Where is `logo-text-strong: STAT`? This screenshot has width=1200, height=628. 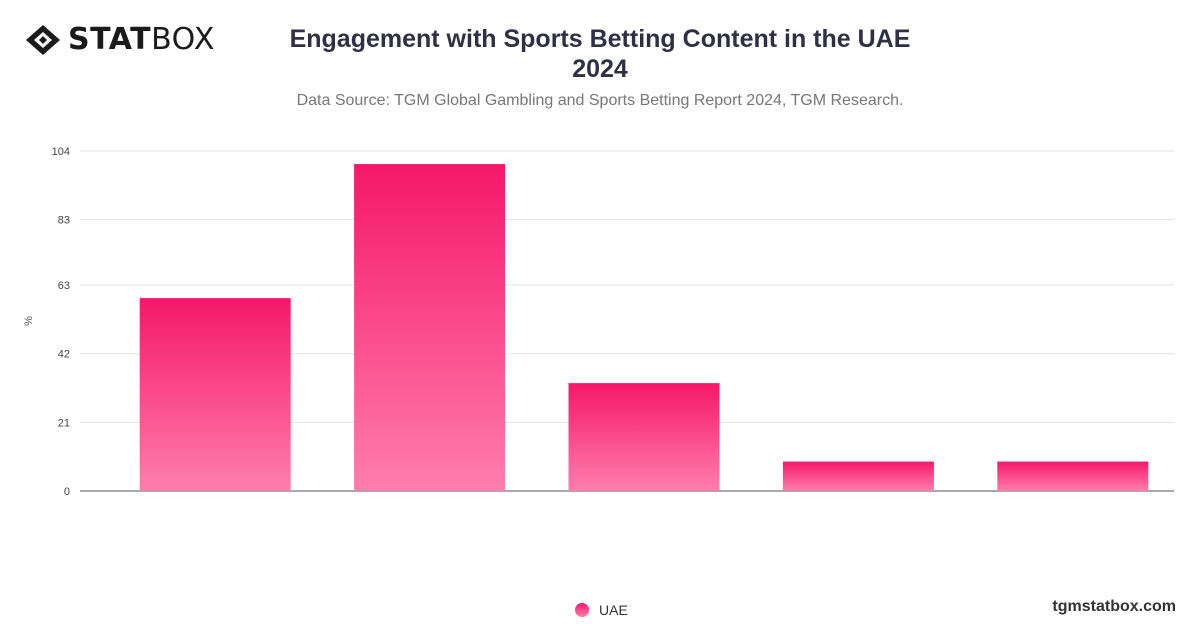 logo-text-strong: STAT is located at coordinates (110, 39).